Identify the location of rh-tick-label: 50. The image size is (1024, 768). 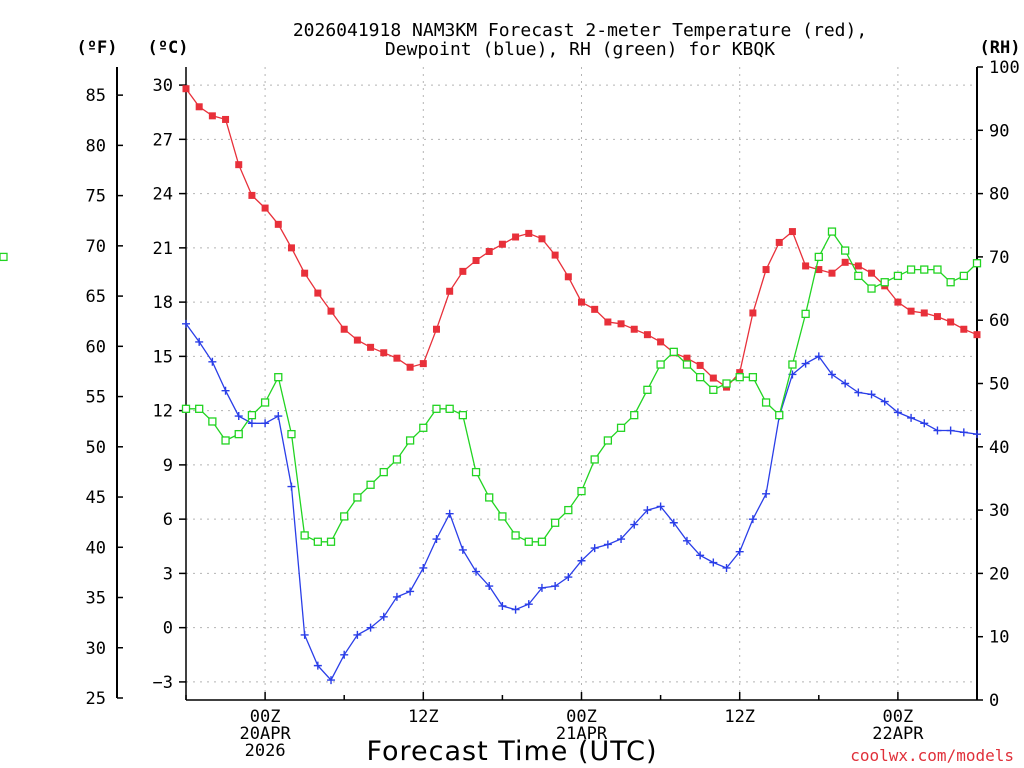
(999, 385).